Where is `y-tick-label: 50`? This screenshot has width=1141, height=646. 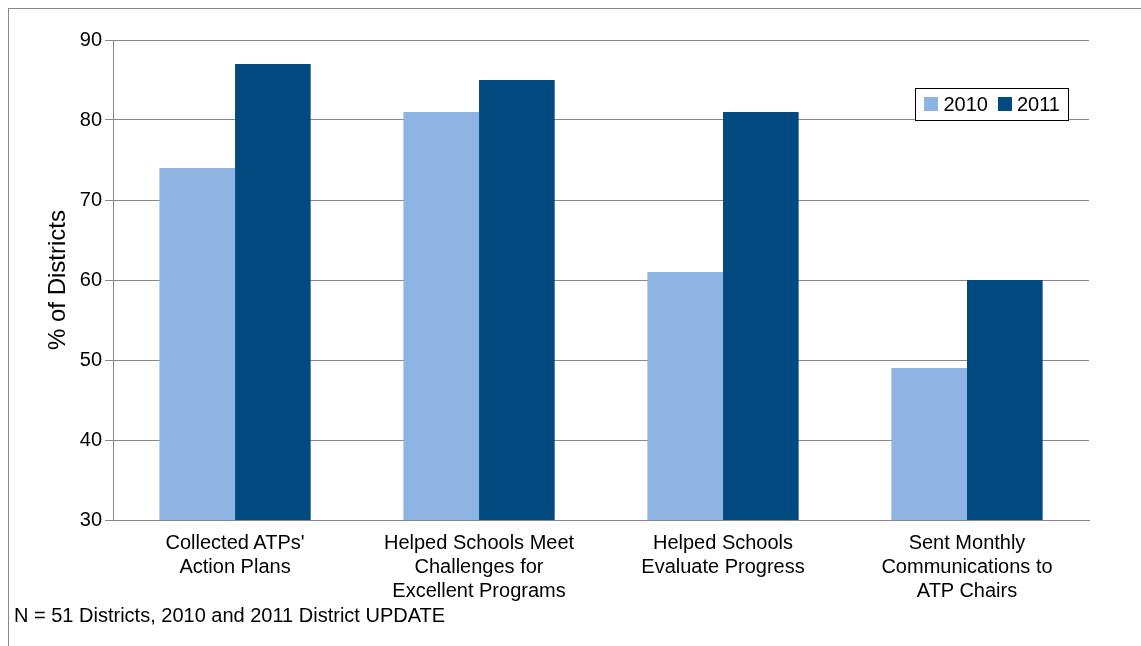
y-tick-label: 50 is located at coordinates (91, 358).